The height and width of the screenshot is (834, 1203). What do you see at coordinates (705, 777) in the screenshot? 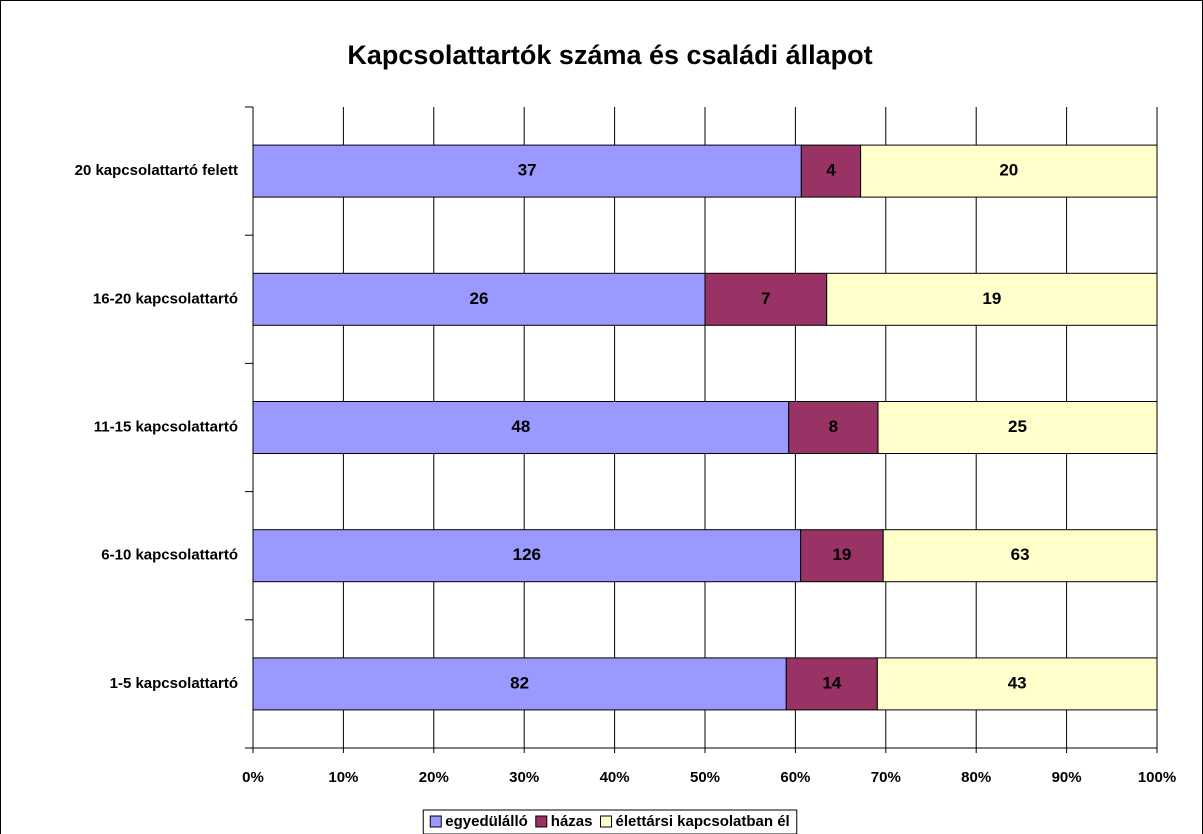
I see `x-tick-label: 50%` at bounding box center [705, 777].